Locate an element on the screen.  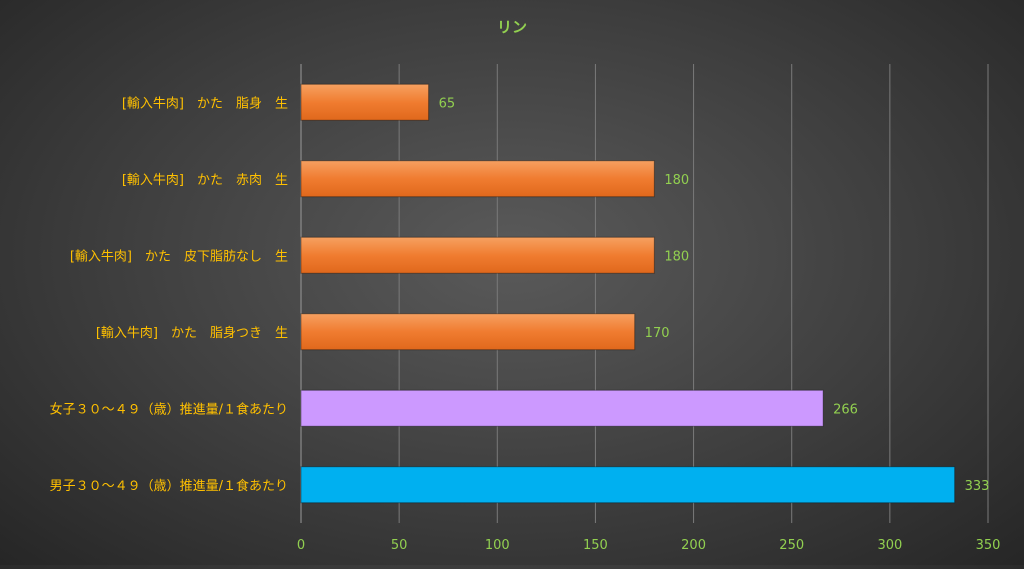
x-tick-label: 50 is located at coordinates (399, 545).